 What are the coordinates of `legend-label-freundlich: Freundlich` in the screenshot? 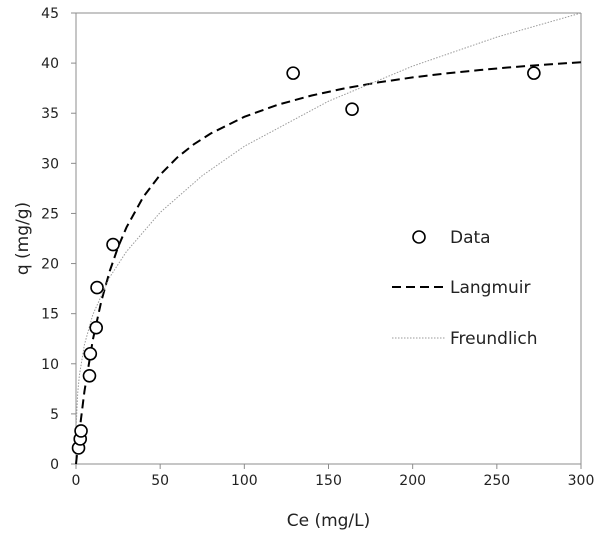 It's located at (494, 339).